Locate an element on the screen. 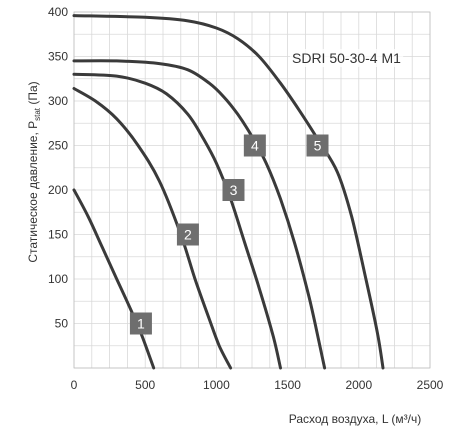 This screenshot has width=472, height=437. x-axis-title: Расход воздуха, L (м³/ч) is located at coordinates (355, 419).